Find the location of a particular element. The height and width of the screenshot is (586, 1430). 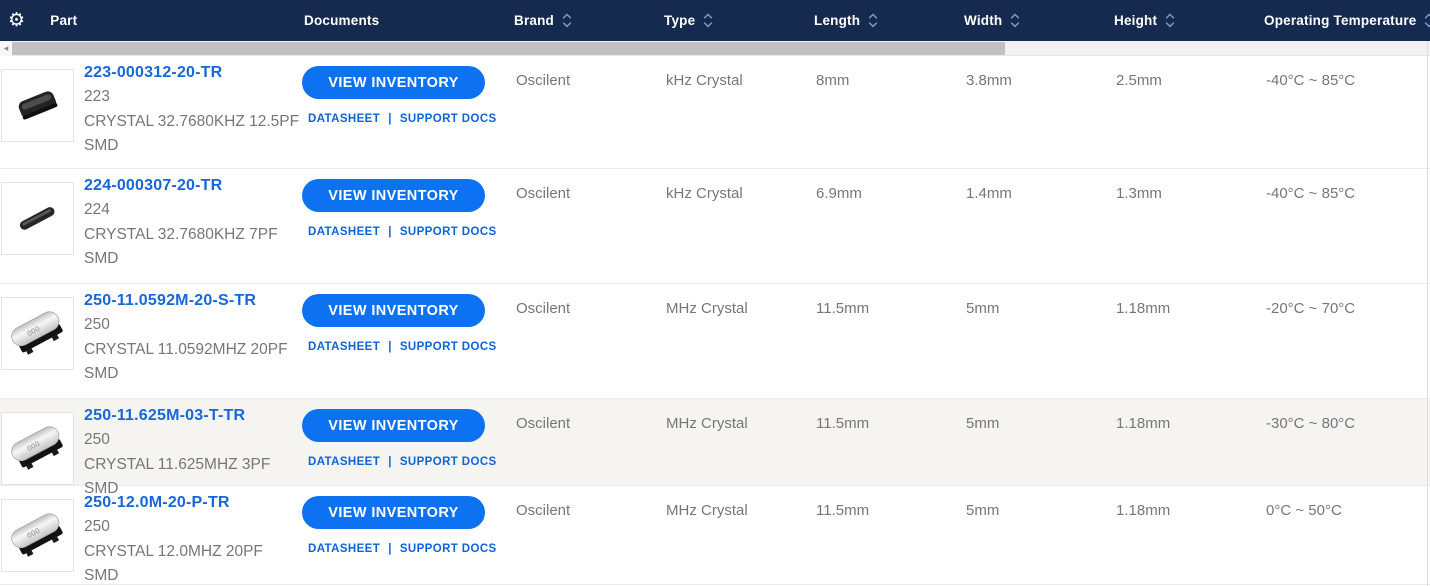

part-description: CRYSTAL 12.0MHZ 20PF SMD is located at coordinates (173, 563).